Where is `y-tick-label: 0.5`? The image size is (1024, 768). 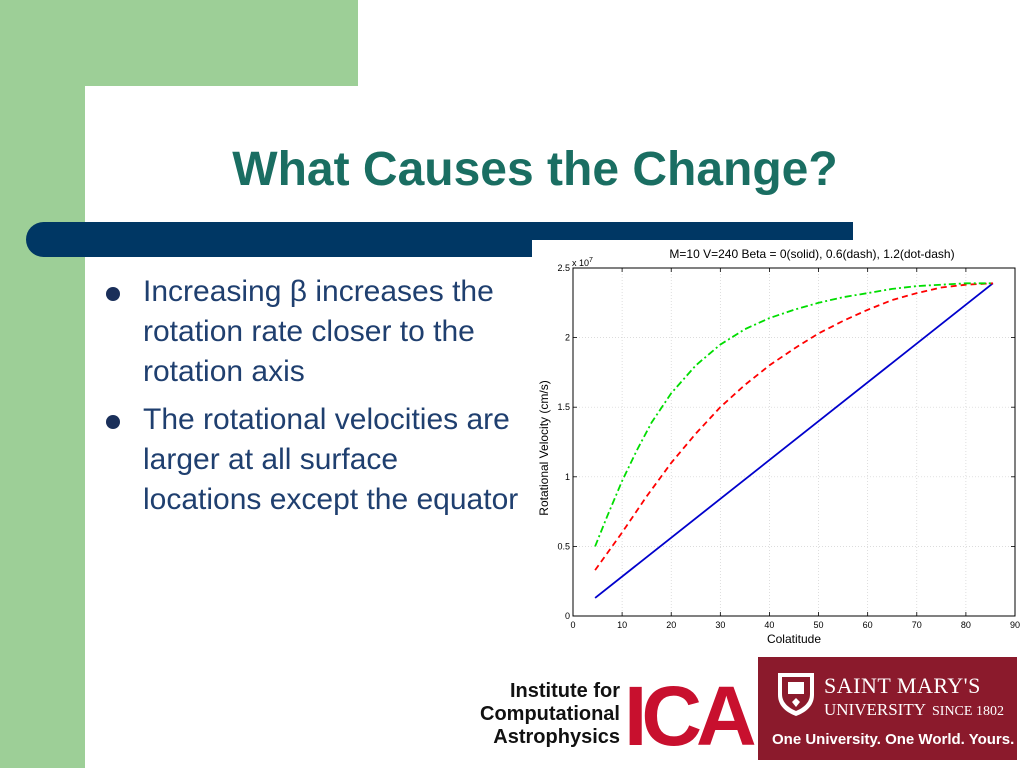 y-tick-label: 0.5 is located at coordinates (563, 546).